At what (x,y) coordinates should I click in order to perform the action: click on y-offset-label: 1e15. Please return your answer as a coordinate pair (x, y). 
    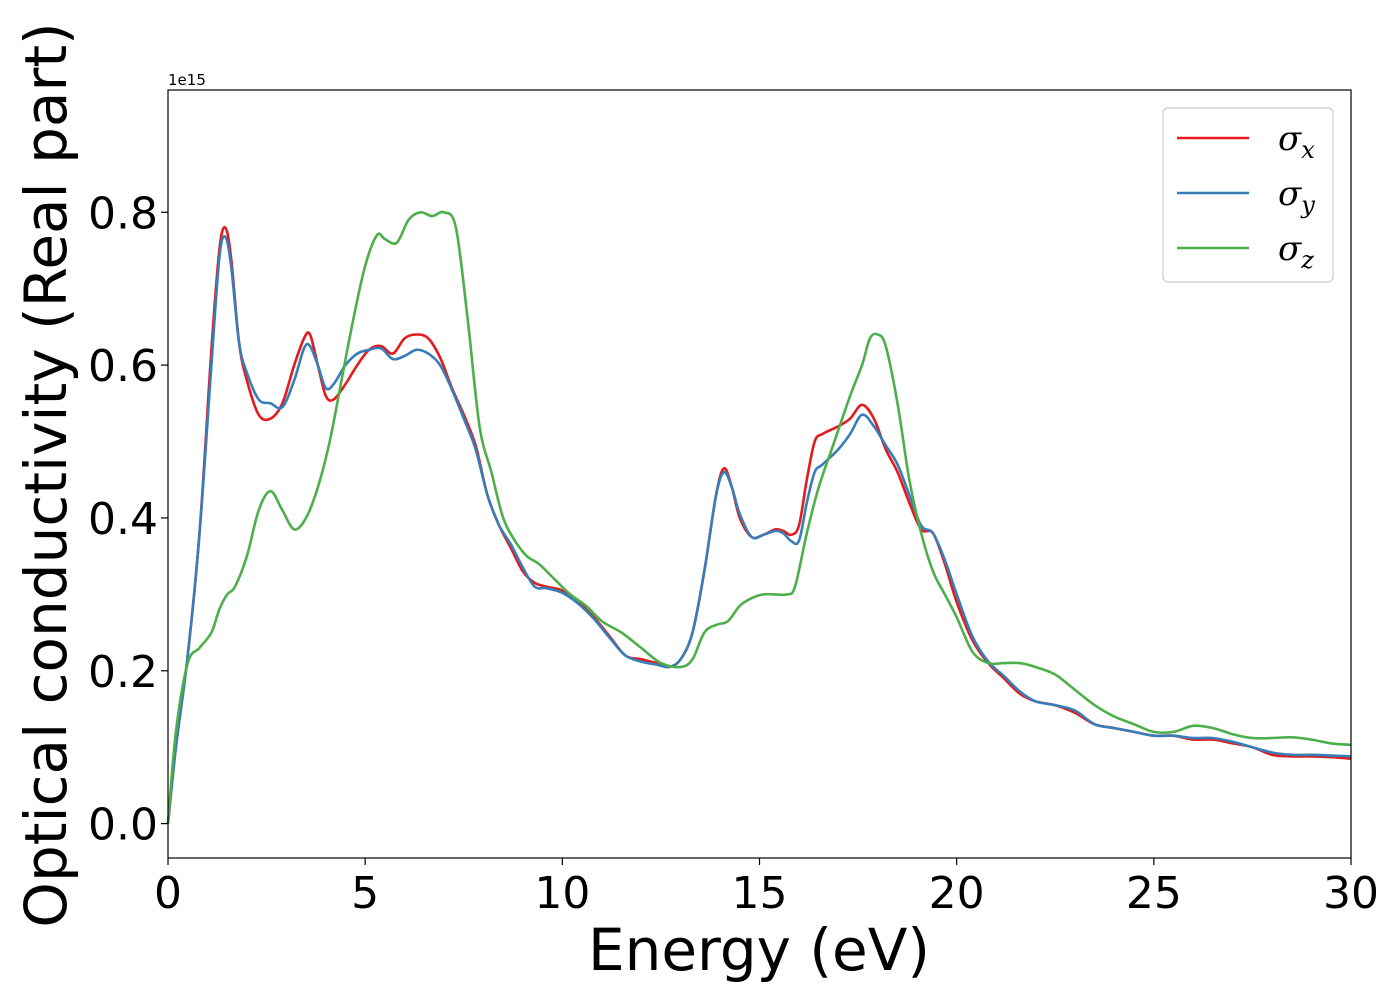
    Looking at the image, I should click on (187, 80).